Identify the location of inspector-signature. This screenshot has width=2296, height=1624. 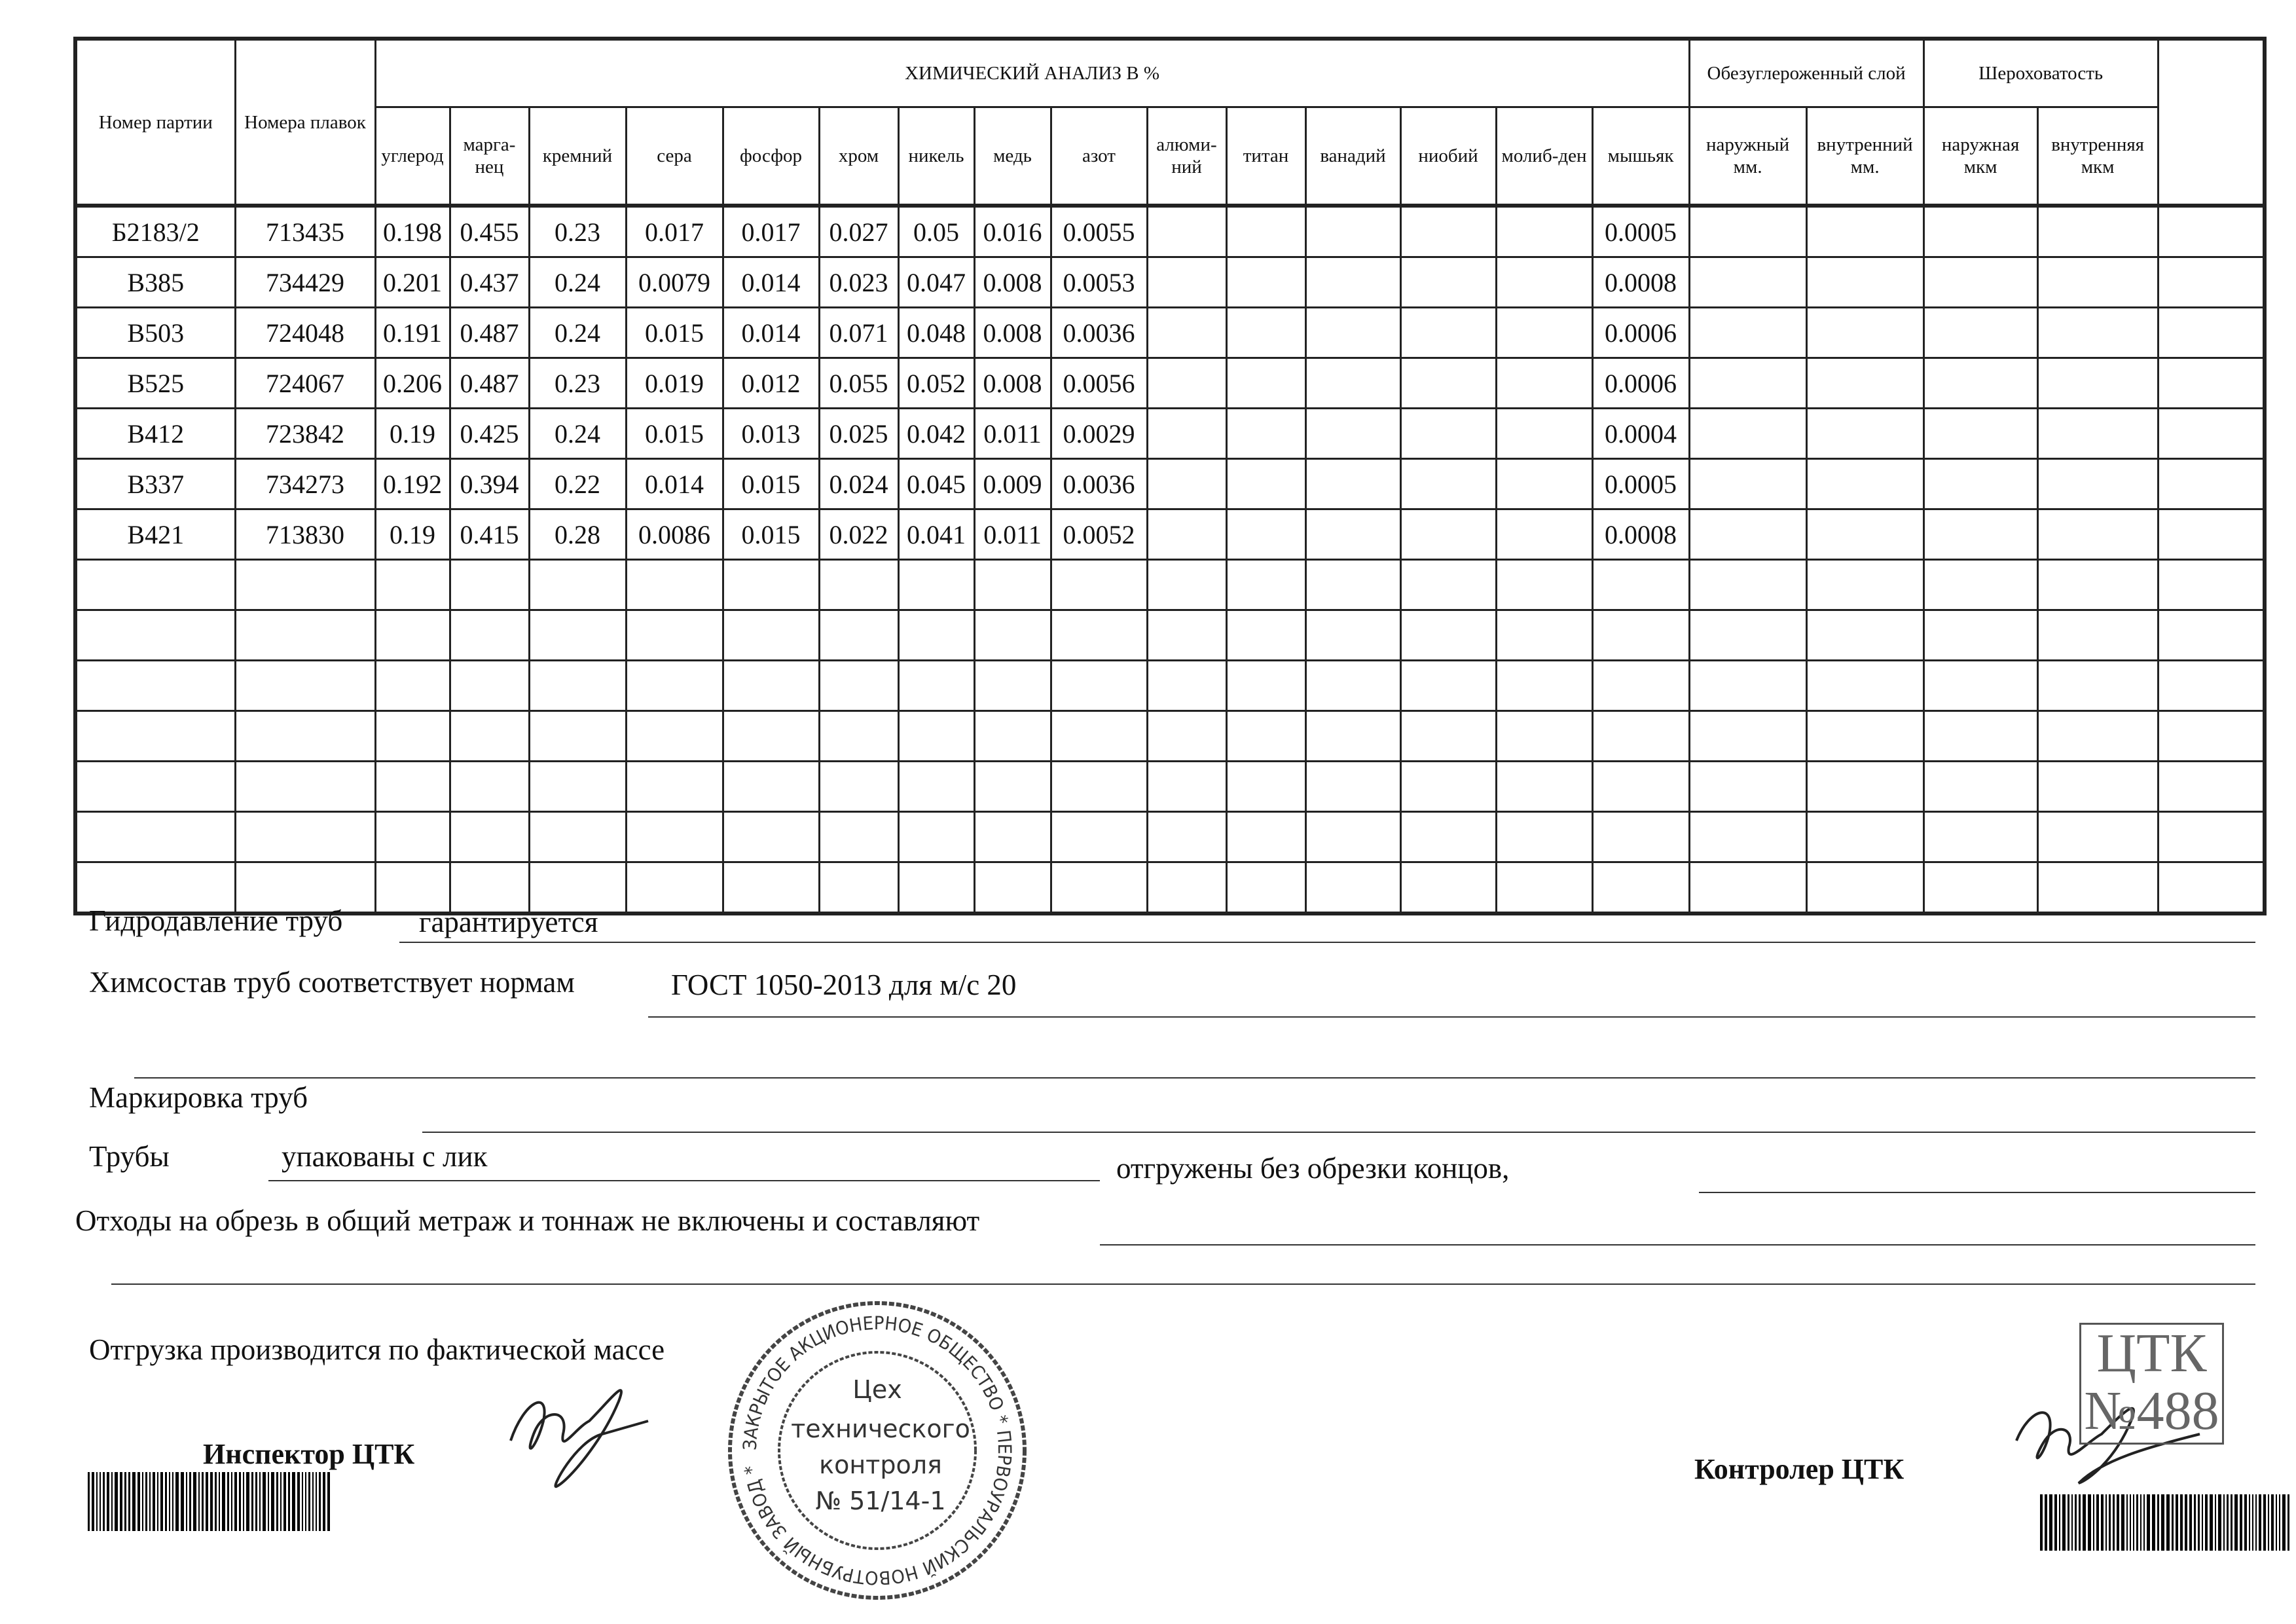
(579, 1438).